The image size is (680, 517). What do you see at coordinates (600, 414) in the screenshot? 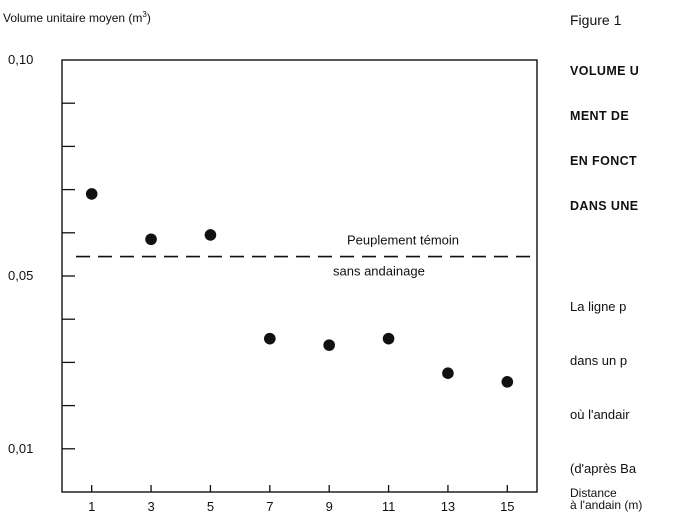
I see `figure-description-line: où l'andair` at bounding box center [600, 414].